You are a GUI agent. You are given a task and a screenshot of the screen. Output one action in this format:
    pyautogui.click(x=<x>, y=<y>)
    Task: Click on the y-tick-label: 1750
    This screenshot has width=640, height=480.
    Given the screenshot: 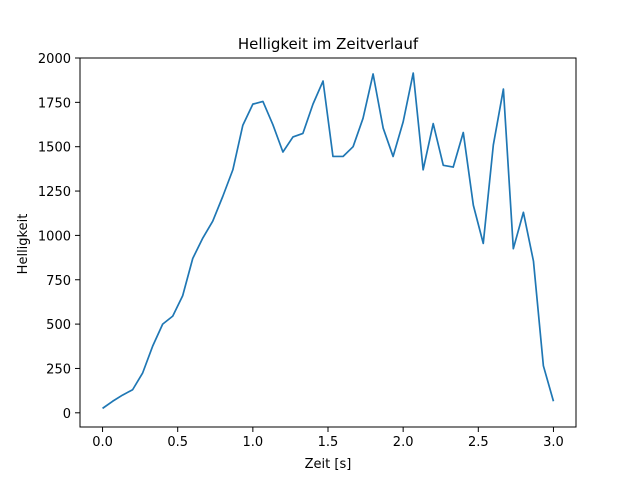 What is the action you would take?
    pyautogui.click(x=54, y=103)
    